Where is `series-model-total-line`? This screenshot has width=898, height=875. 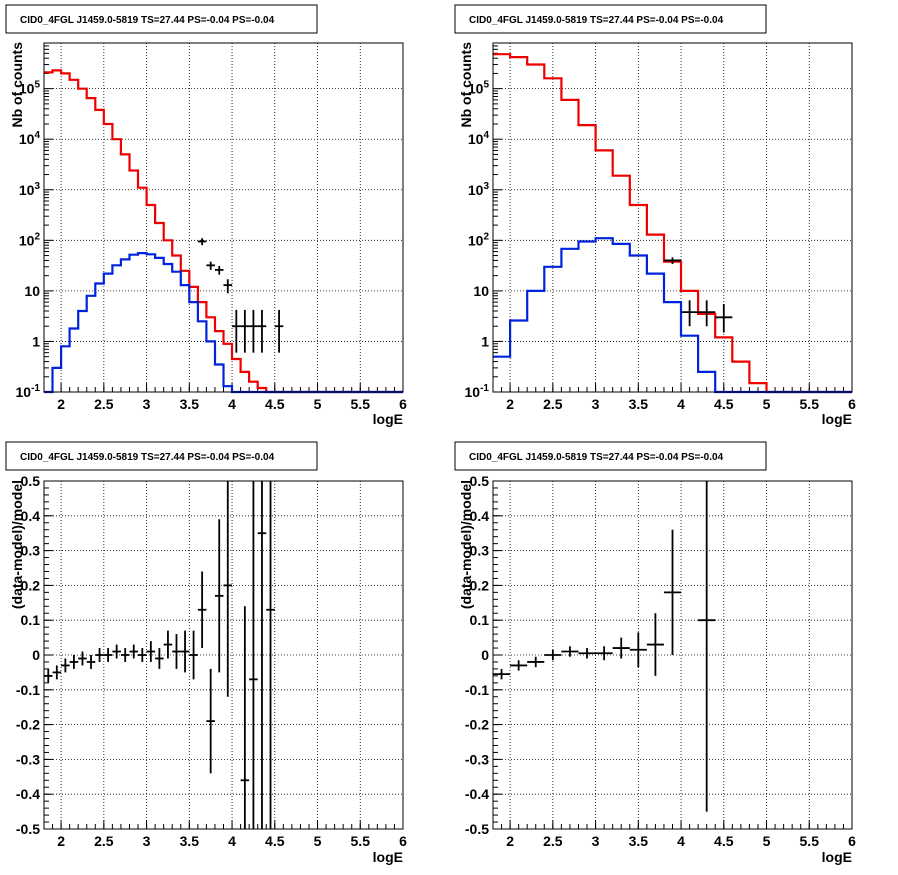
series-model-total-line is located at coordinates (223, 231).